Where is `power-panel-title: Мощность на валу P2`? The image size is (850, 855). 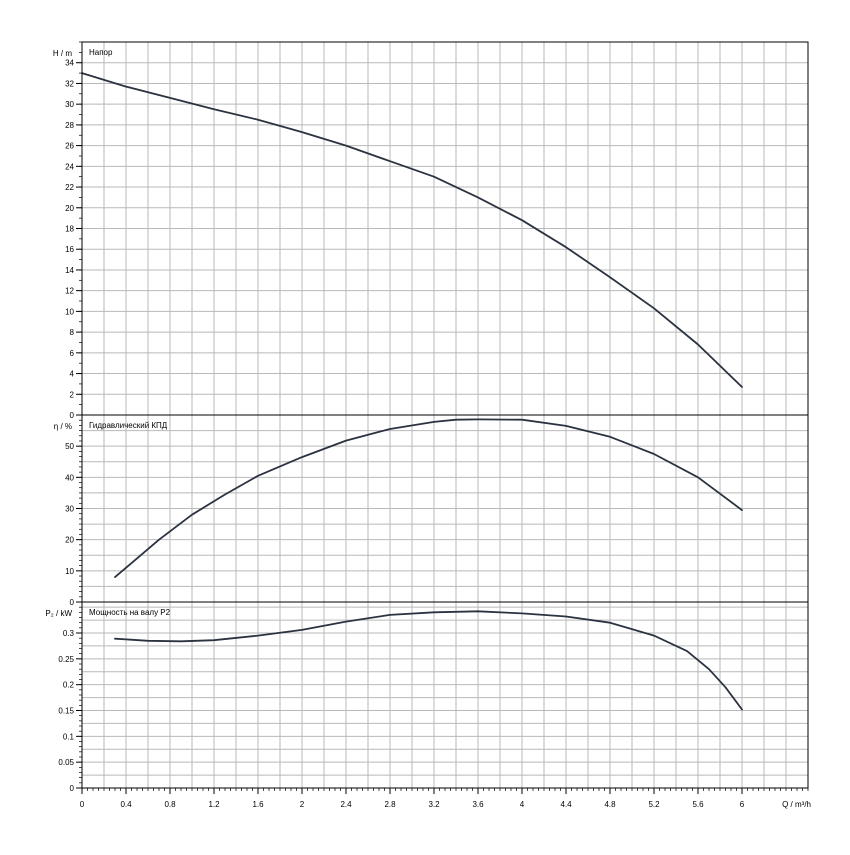 power-panel-title: Мощность на валу P2 is located at coordinates (130, 612).